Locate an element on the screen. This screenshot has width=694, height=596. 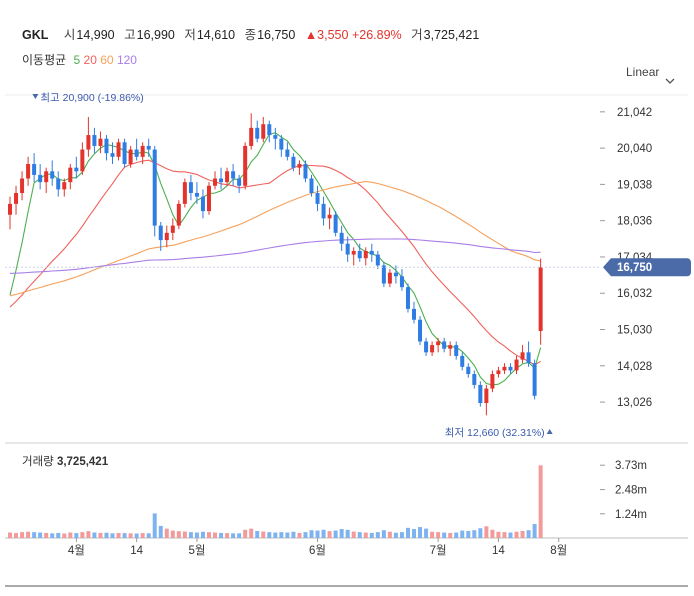
close-value: 16,750 is located at coordinates (276, 35).